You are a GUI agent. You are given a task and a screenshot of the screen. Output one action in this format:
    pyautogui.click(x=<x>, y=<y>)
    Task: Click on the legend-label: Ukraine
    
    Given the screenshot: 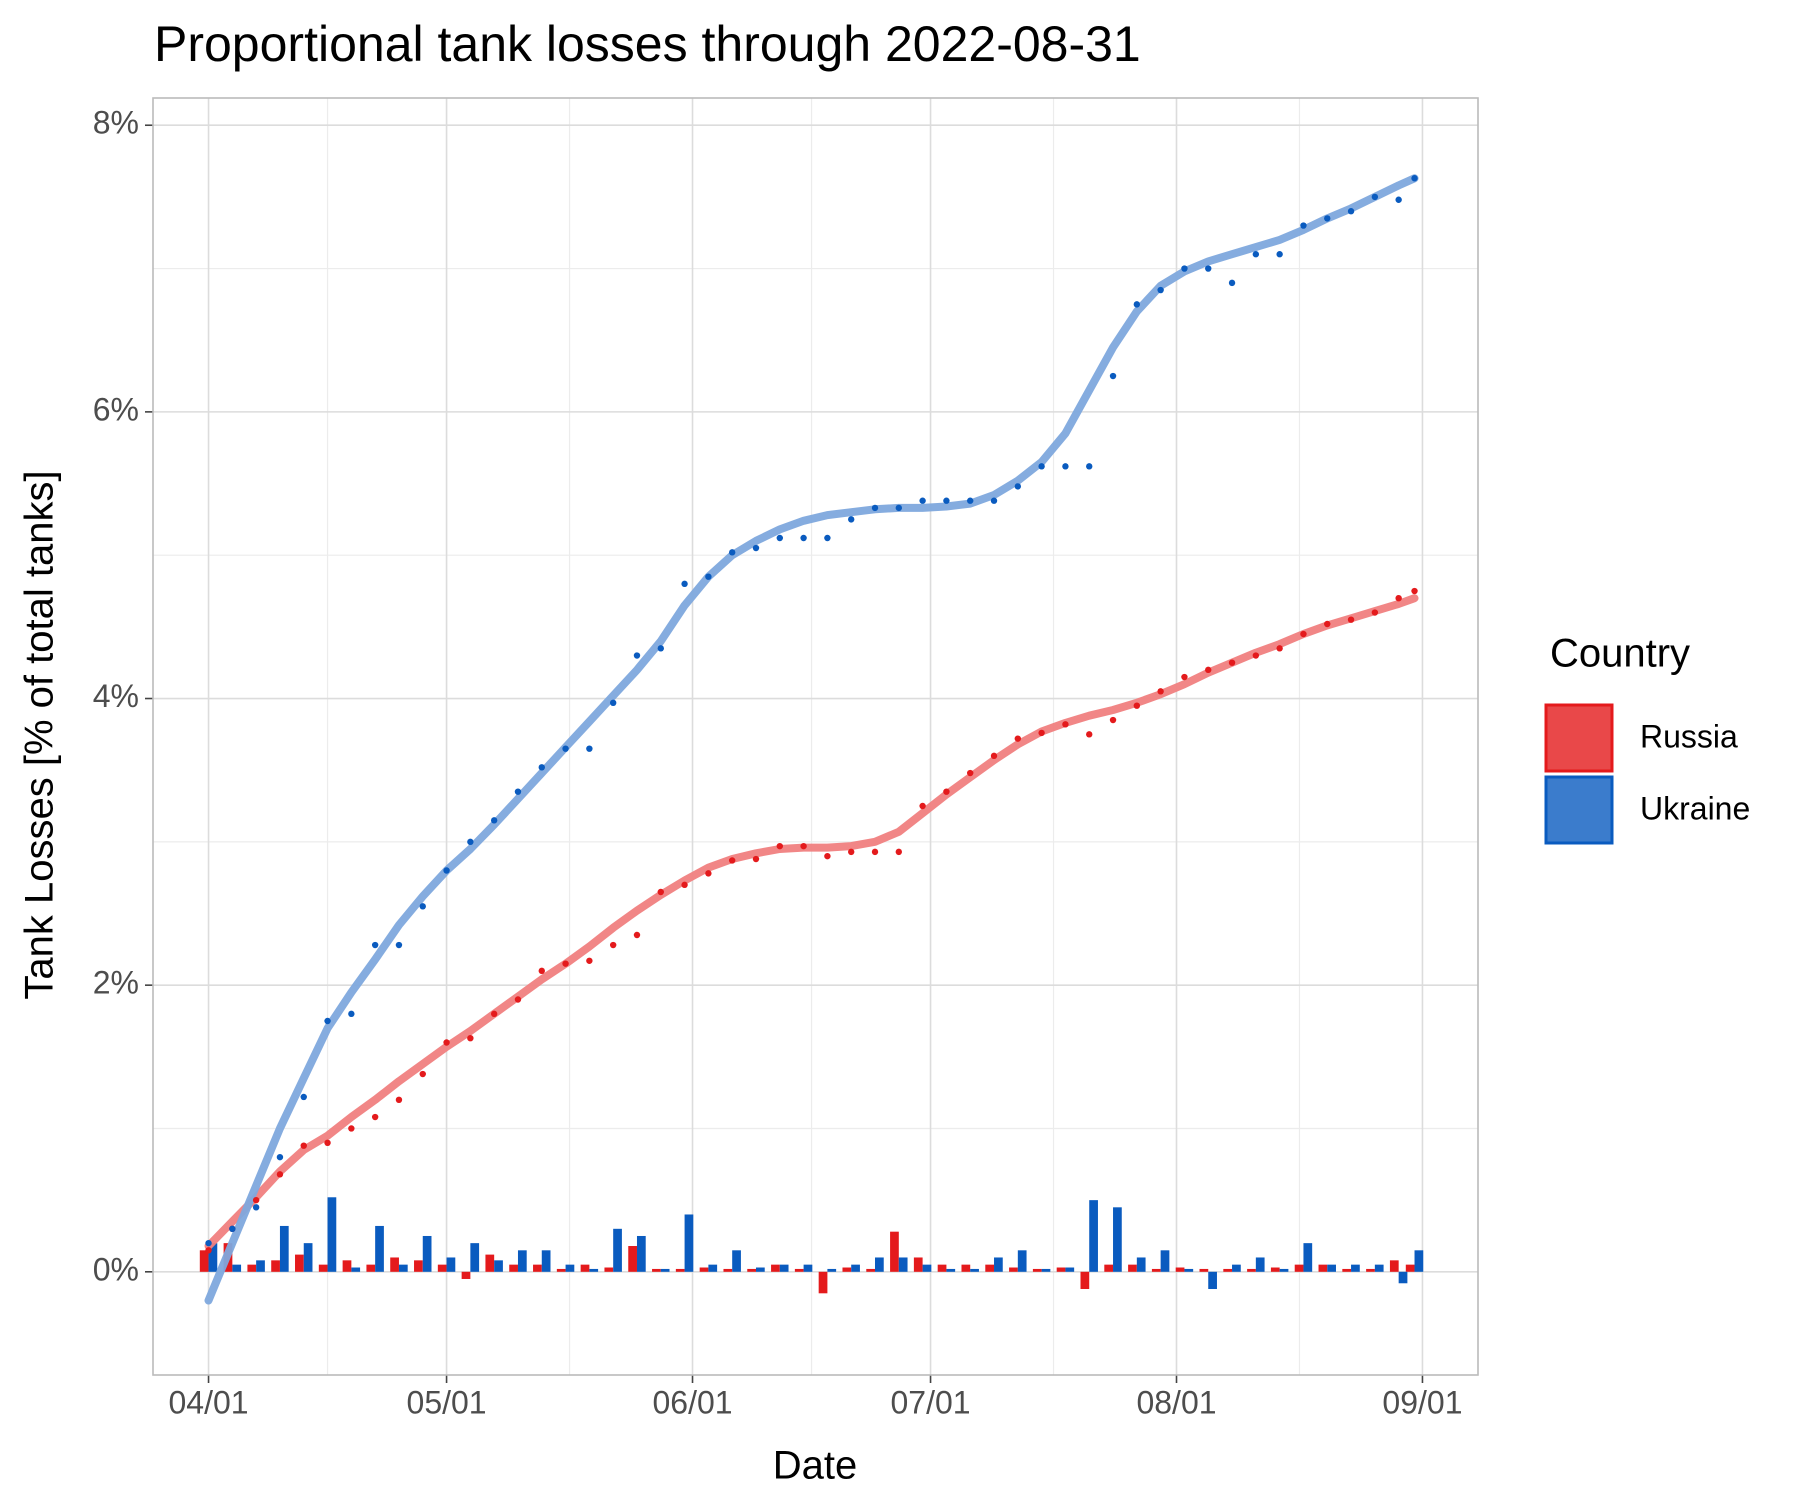 What is the action you would take?
    pyautogui.click(x=1695, y=808)
    